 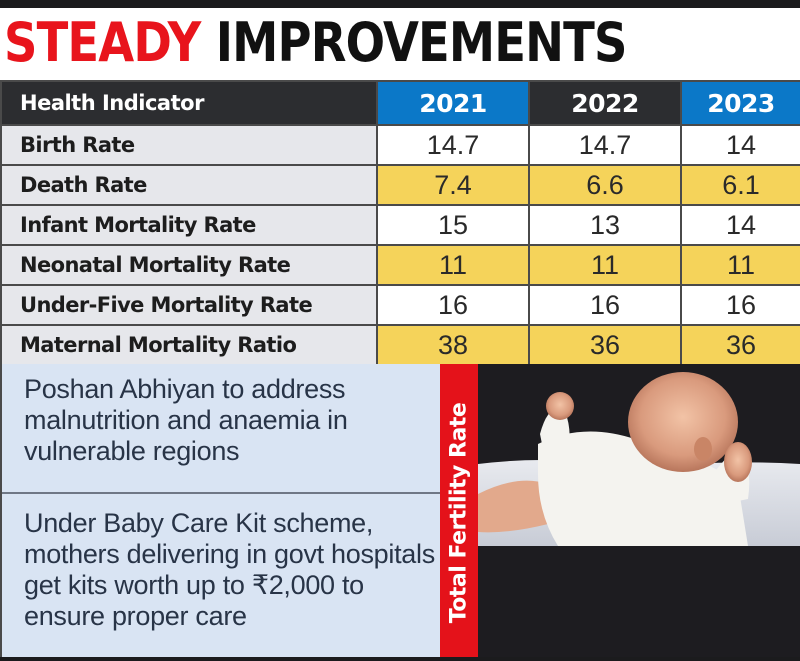 I want to click on row-label: Death Rate, so click(x=189, y=185).